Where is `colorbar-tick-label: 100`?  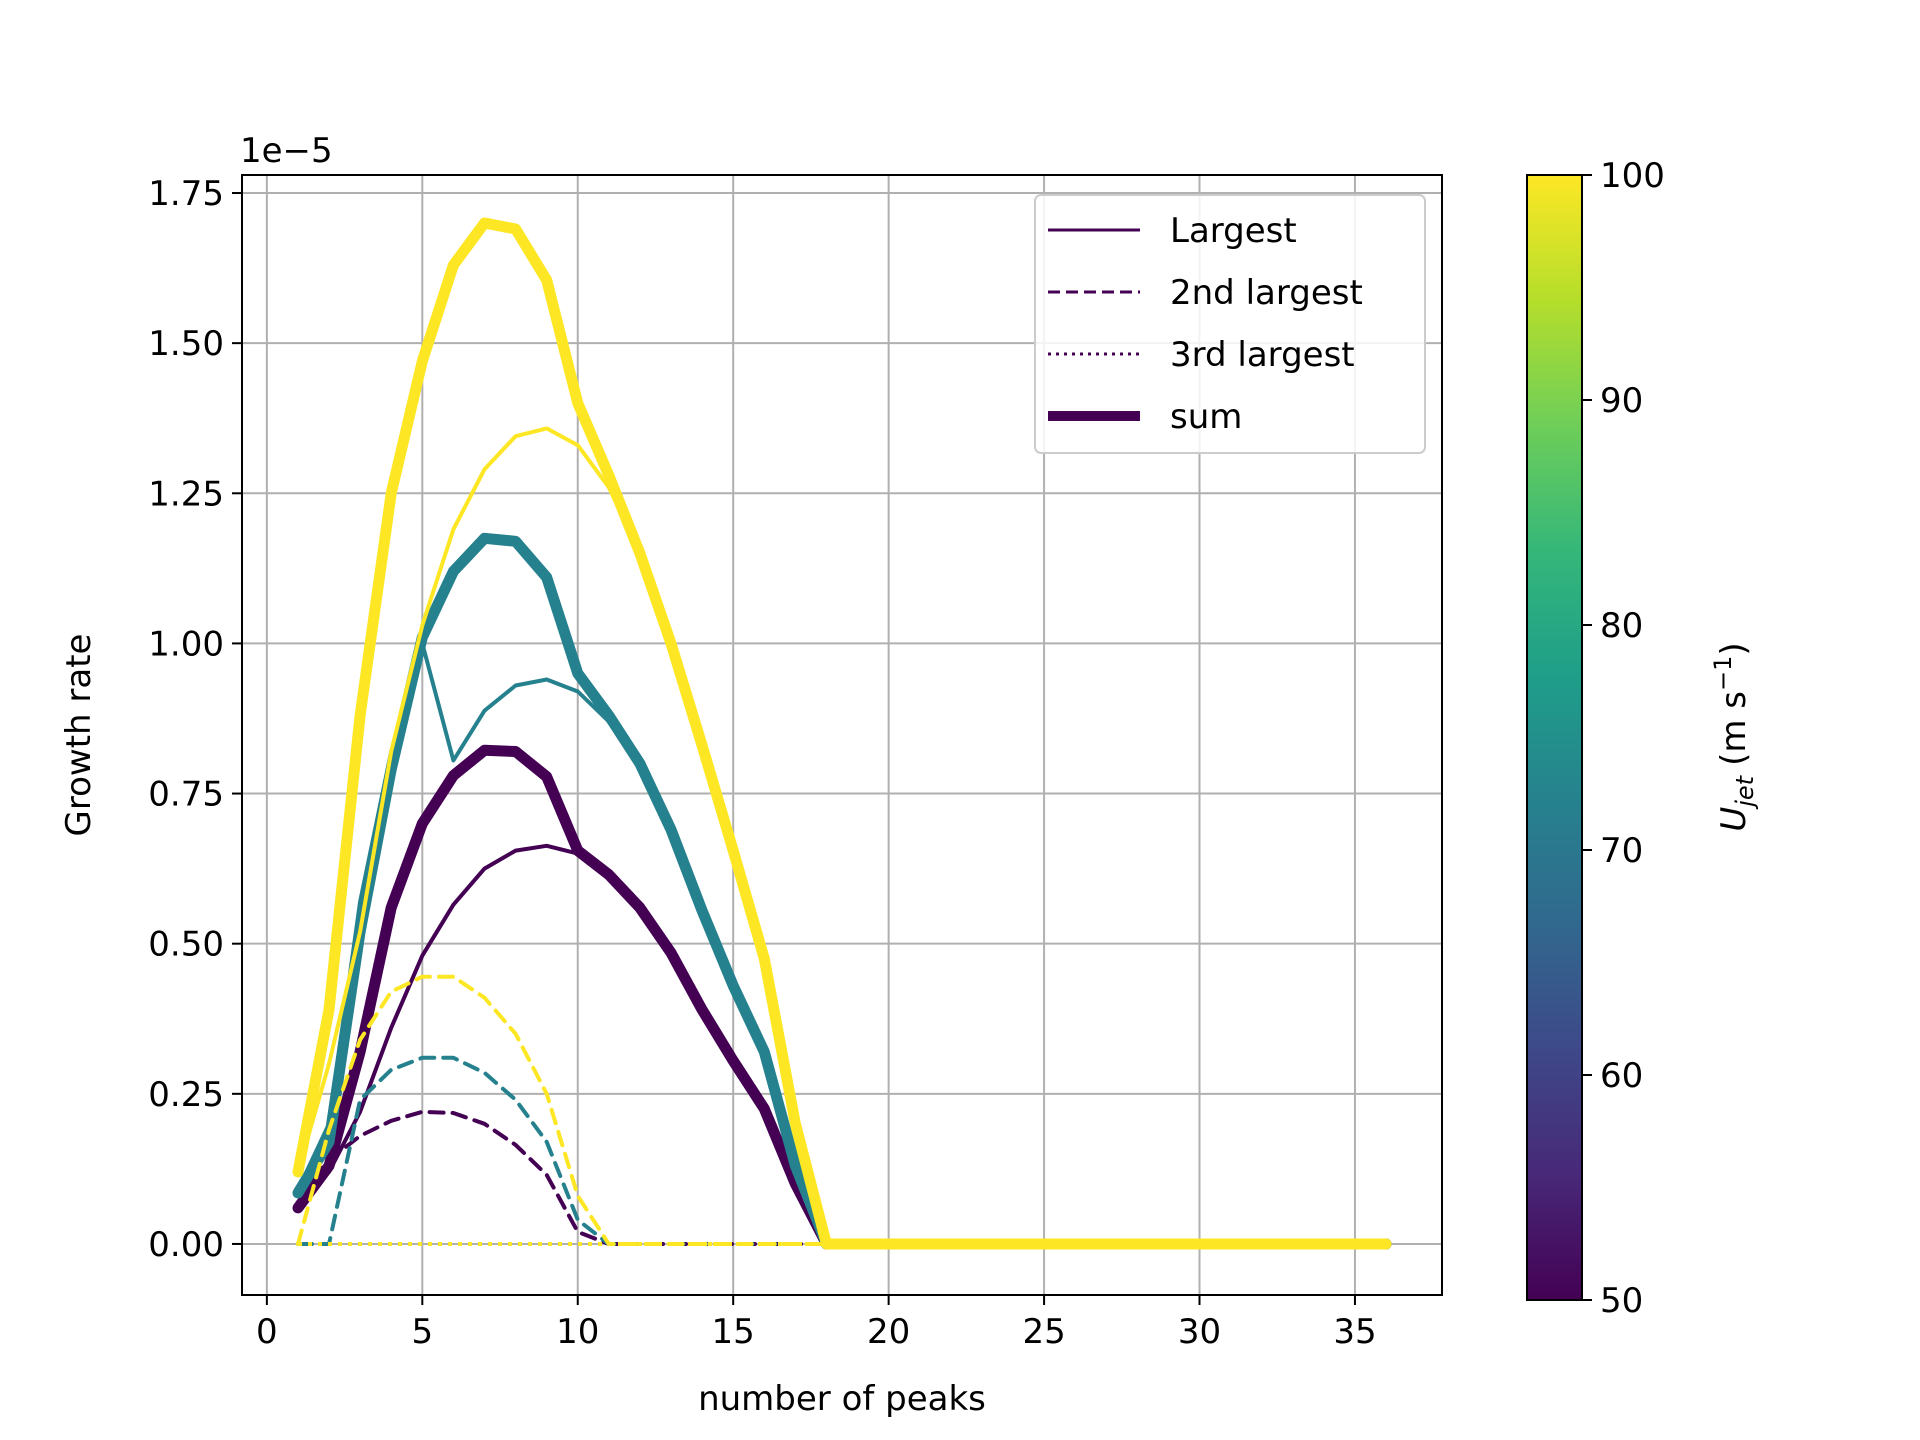
colorbar-tick-label: 100 is located at coordinates (1632, 176).